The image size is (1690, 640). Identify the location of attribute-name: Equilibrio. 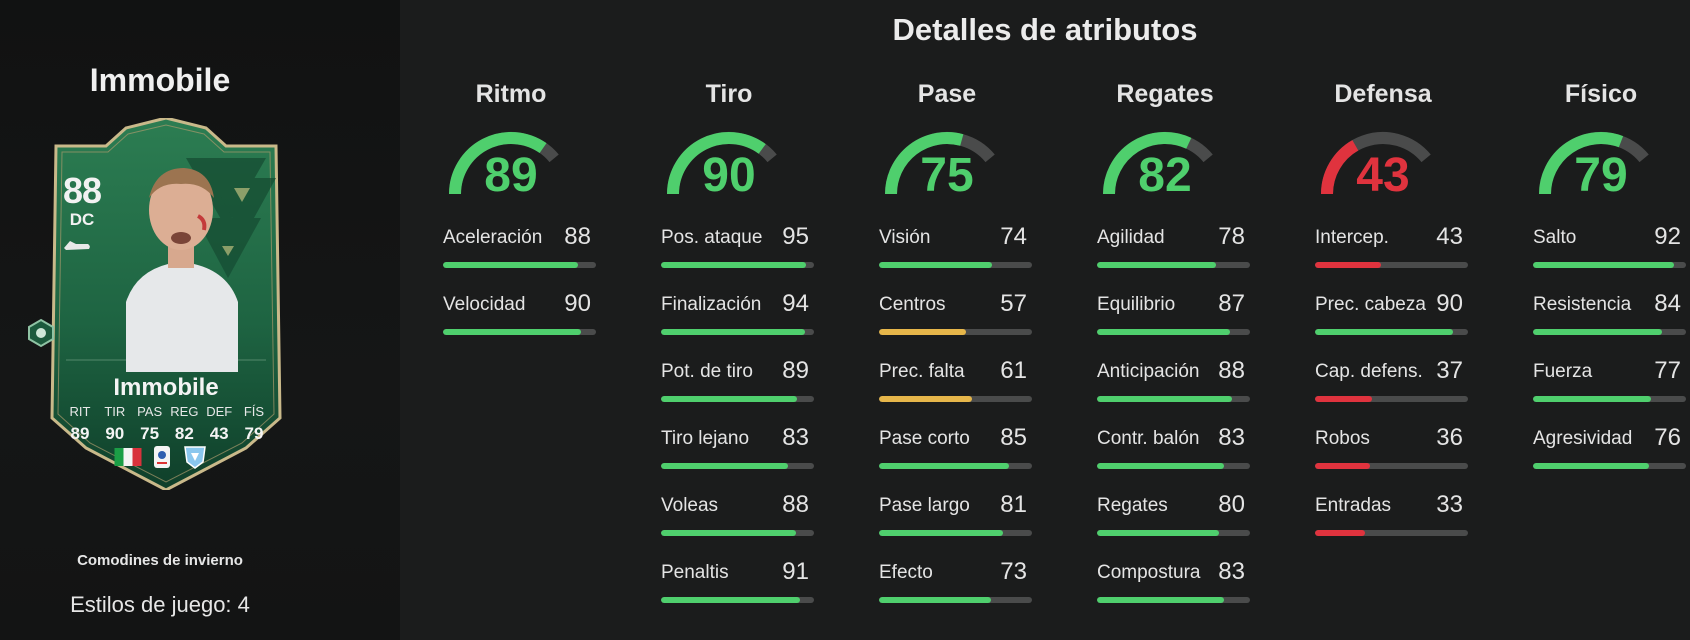
(1136, 304).